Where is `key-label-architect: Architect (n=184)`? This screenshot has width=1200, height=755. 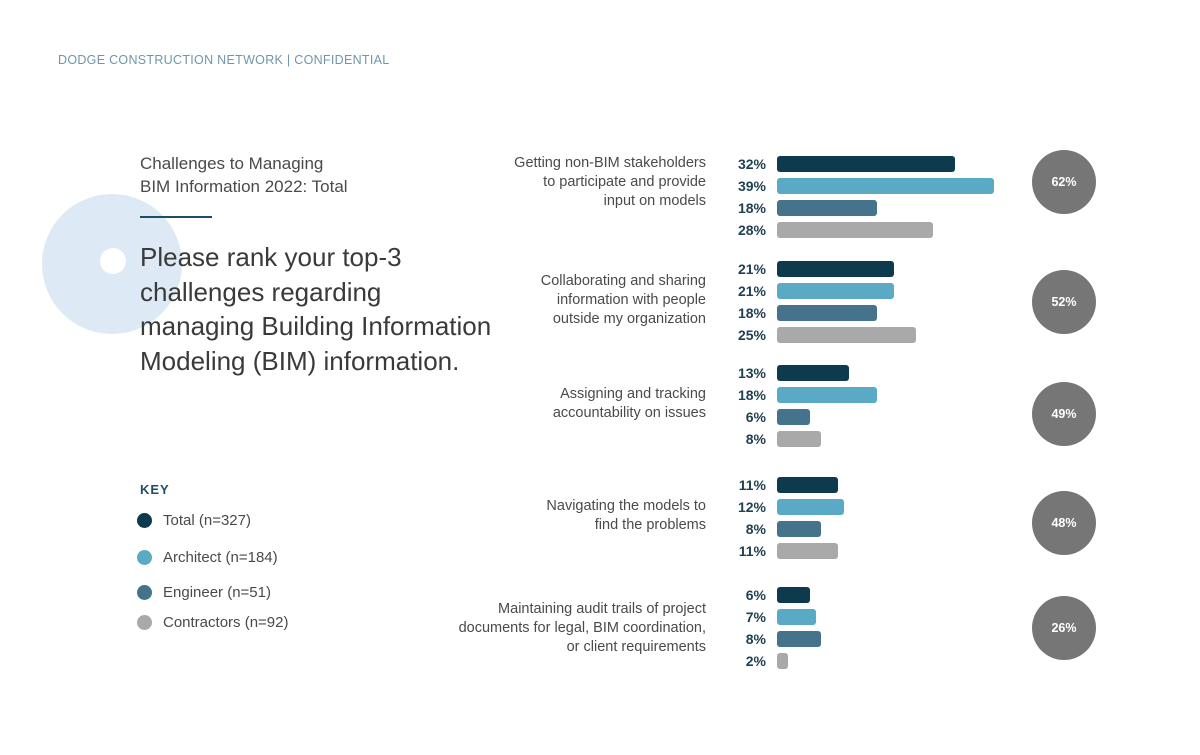 key-label-architect: Architect (n=184) is located at coordinates (220, 557).